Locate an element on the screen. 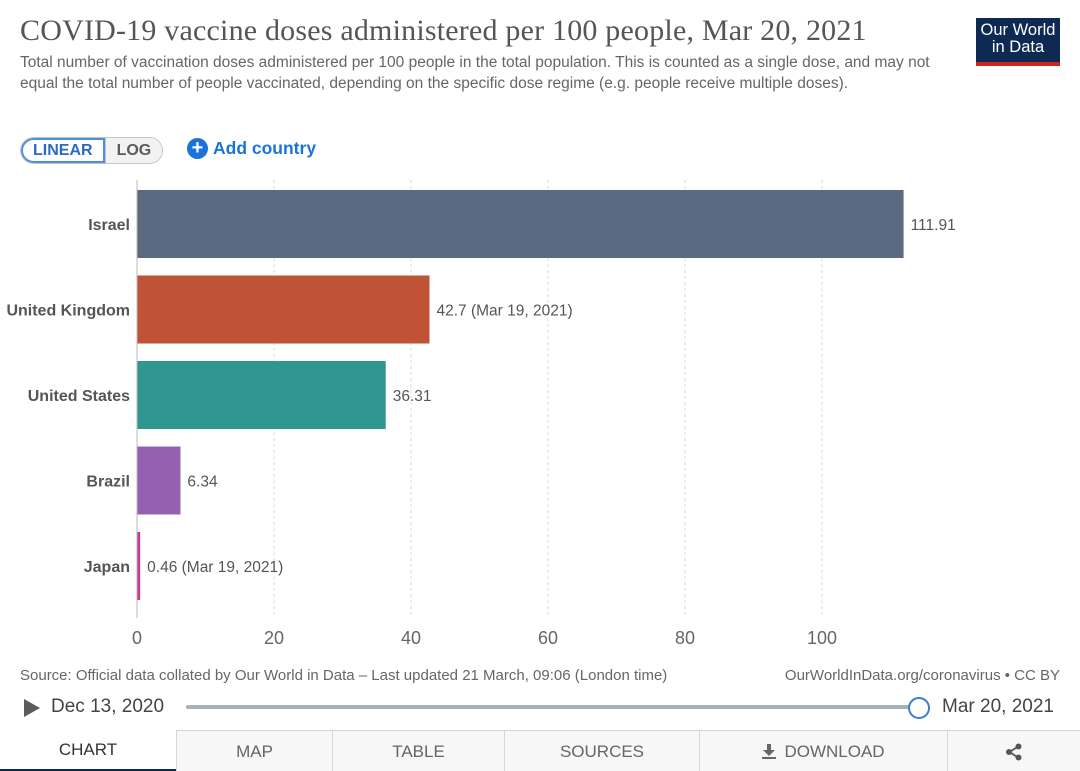  download-icon is located at coordinates (769, 751).